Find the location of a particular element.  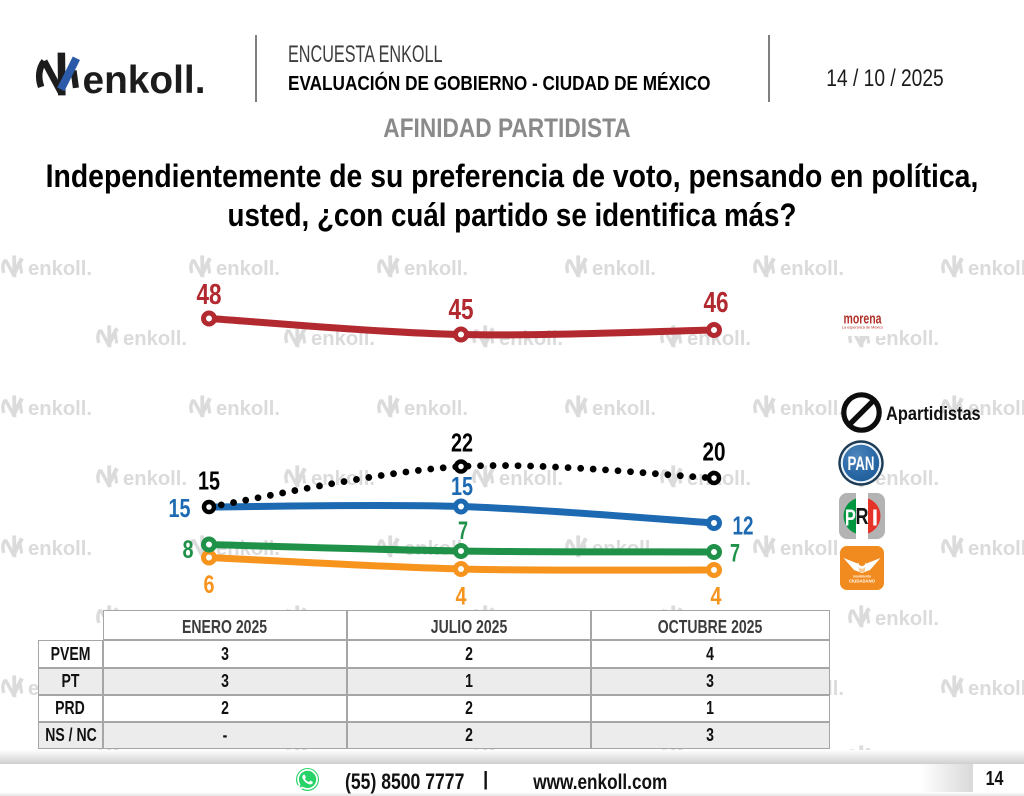

svg-text: 12 is located at coordinates (743, 526).